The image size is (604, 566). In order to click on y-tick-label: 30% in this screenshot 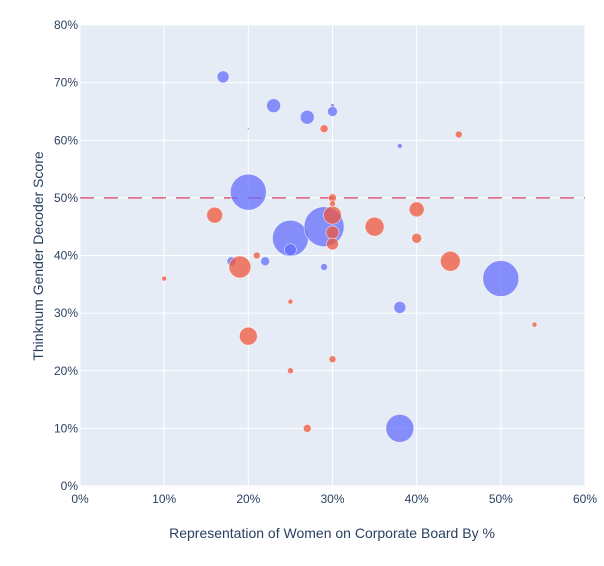, I will do `click(66, 313)`.